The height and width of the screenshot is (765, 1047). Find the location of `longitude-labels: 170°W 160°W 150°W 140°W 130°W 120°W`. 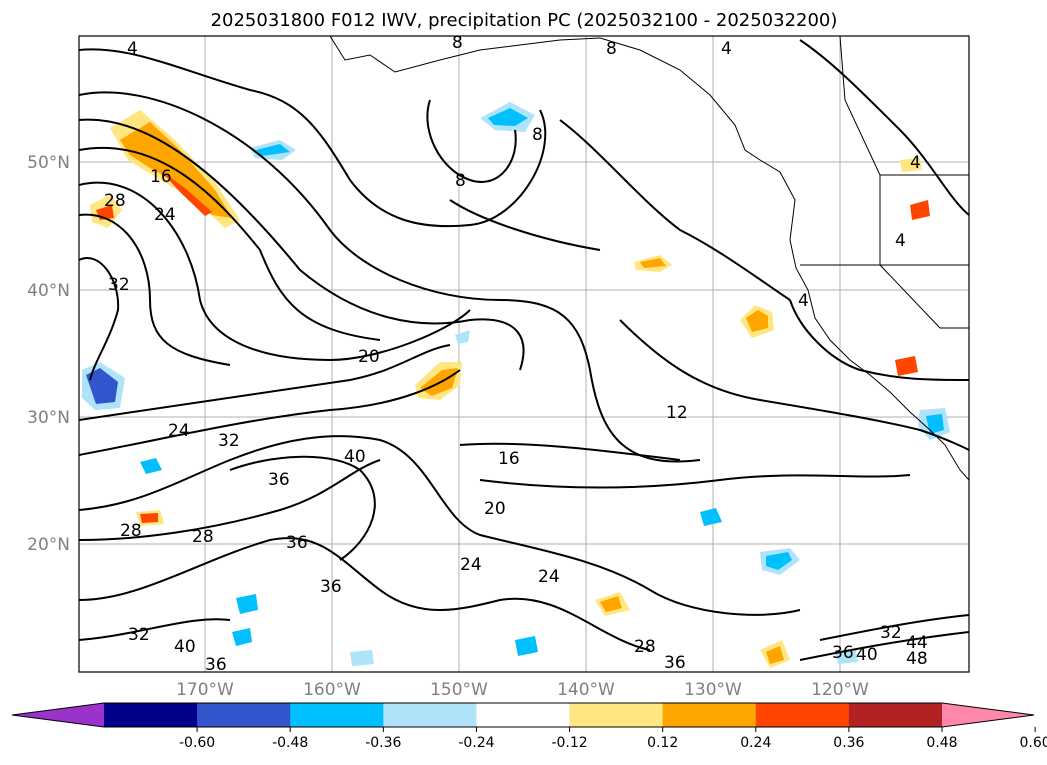

longitude-labels: 170°W 160°W 150°W 140°W 130°W 120°W is located at coordinates (522, 690).